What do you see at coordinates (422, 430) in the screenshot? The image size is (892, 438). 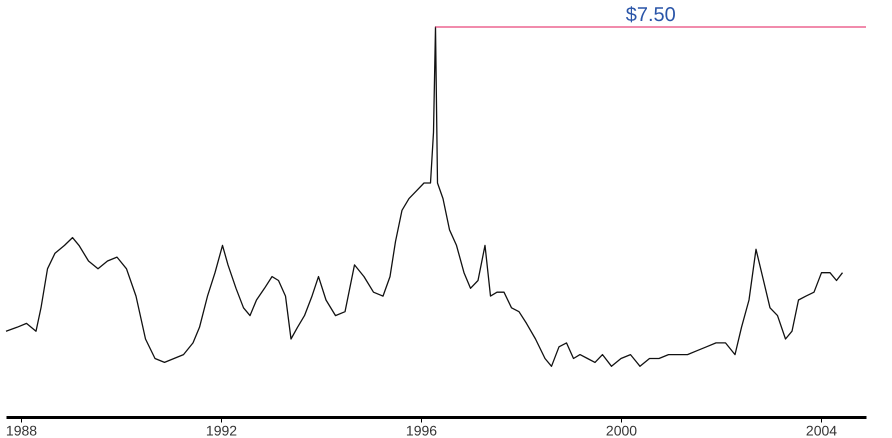 I see `x-tick-label: 1996` at bounding box center [422, 430].